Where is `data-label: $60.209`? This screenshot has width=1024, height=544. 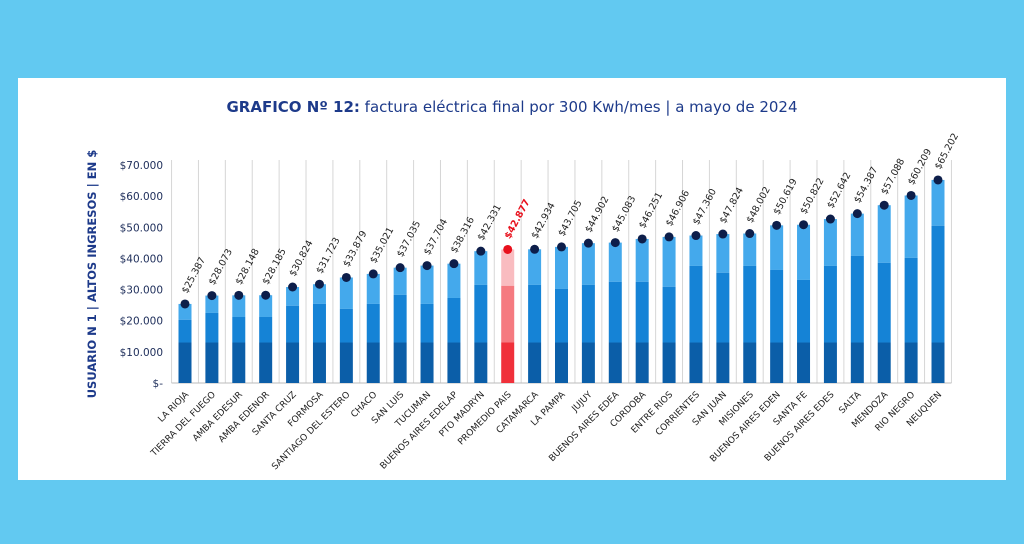
data-label: $60.209 is located at coordinates (920, 167).